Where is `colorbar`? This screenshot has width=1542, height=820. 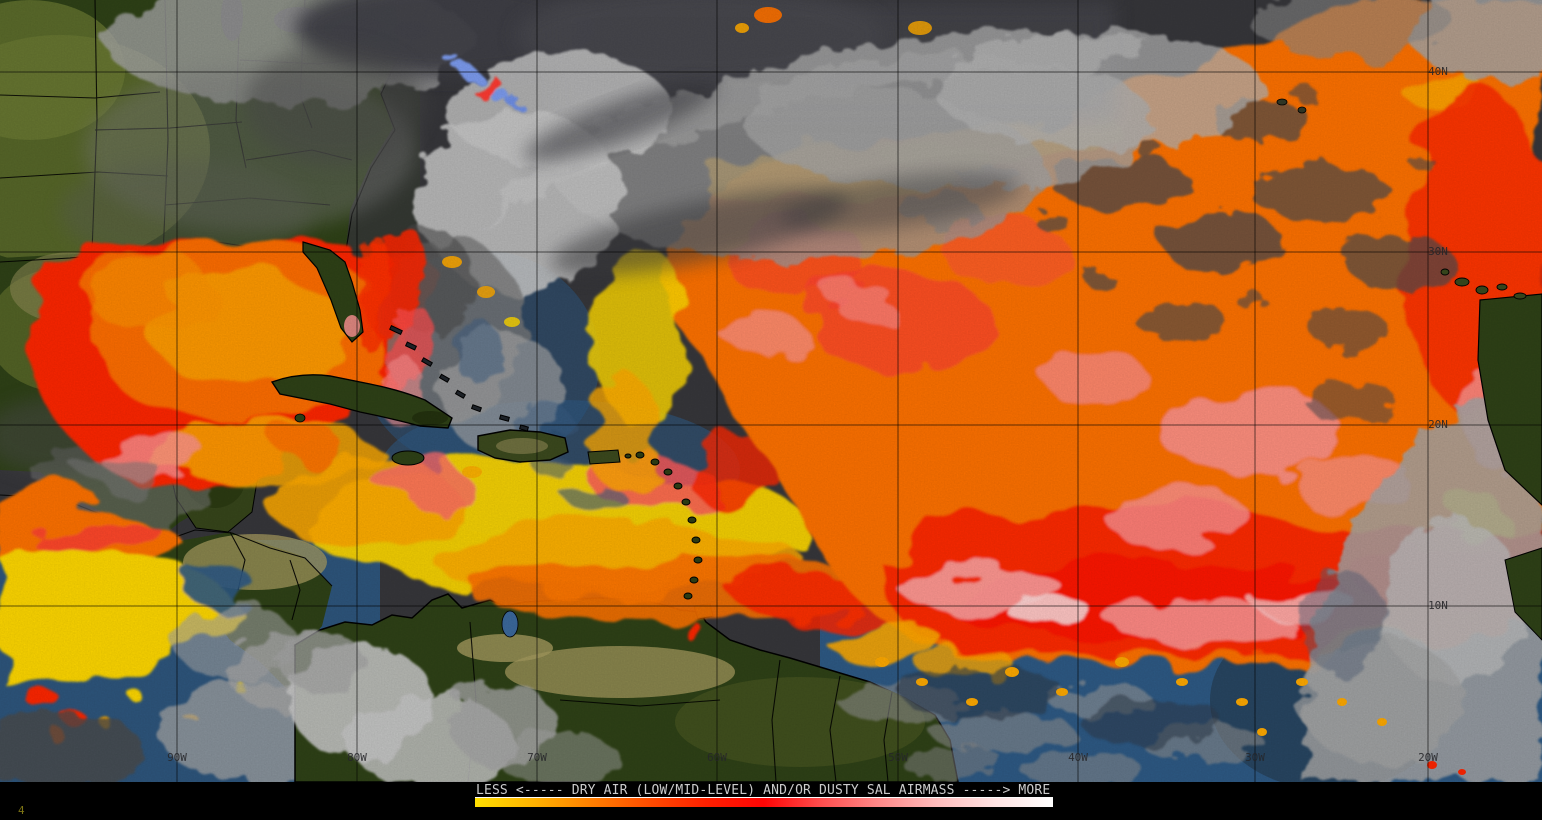
colorbar is located at coordinates (764, 802).